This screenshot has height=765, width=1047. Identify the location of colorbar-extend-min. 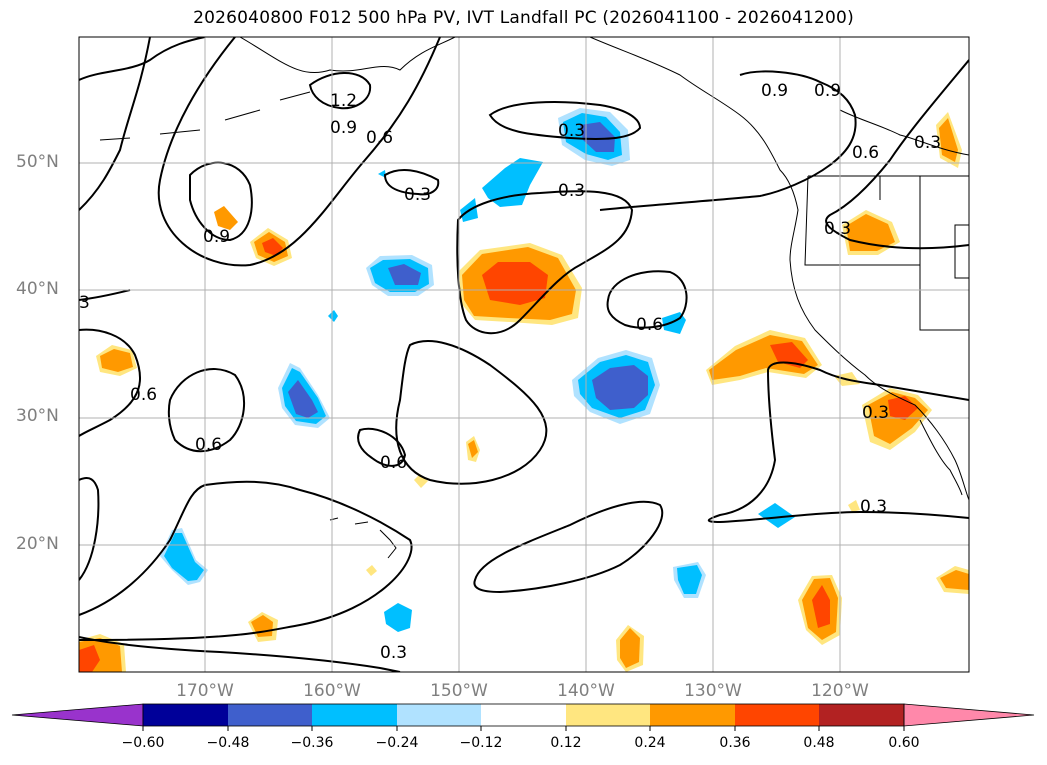
(77, 715).